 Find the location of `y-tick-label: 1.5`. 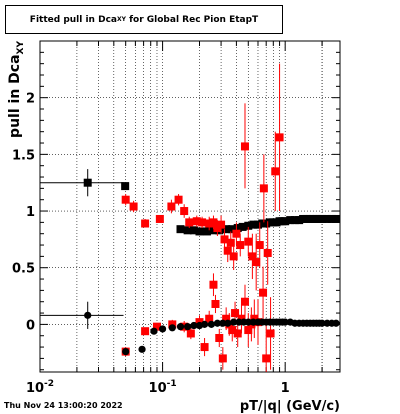

y-tick-label: 1.5 is located at coordinates (23, 155).